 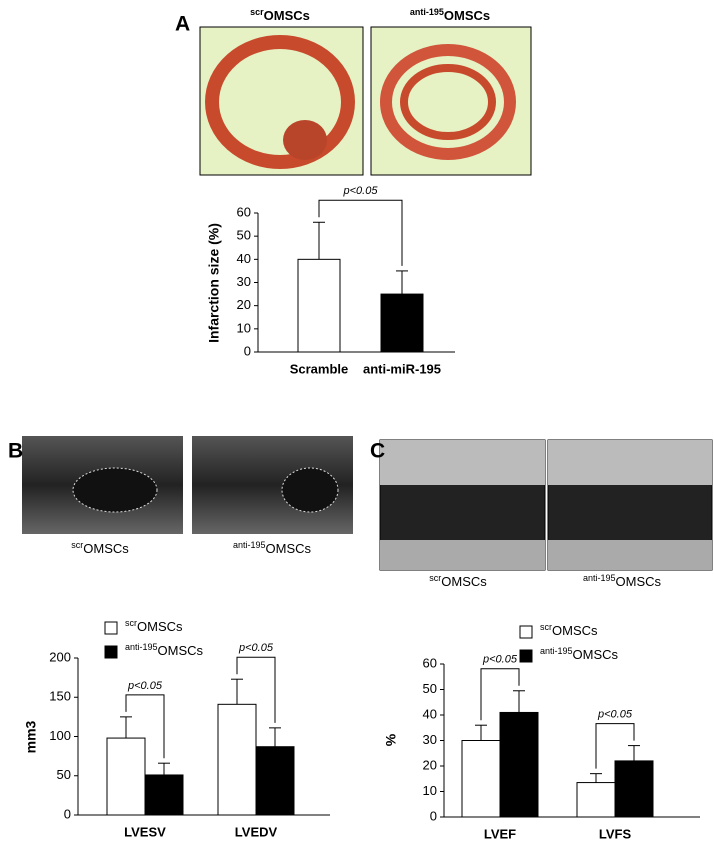 What do you see at coordinates (500, 833) in the screenshot?
I see `x-tick-label: LVEF` at bounding box center [500, 833].